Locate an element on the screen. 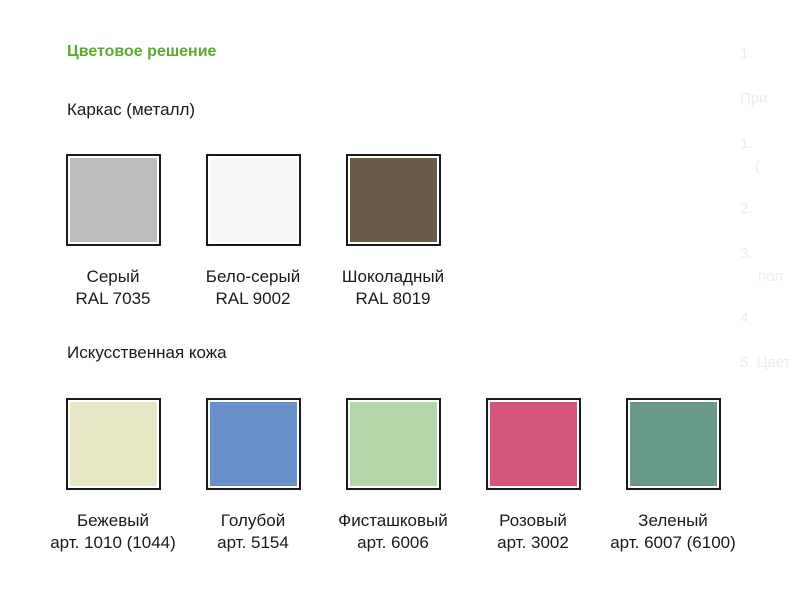  ghost-line: 3. is located at coordinates (746, 253).